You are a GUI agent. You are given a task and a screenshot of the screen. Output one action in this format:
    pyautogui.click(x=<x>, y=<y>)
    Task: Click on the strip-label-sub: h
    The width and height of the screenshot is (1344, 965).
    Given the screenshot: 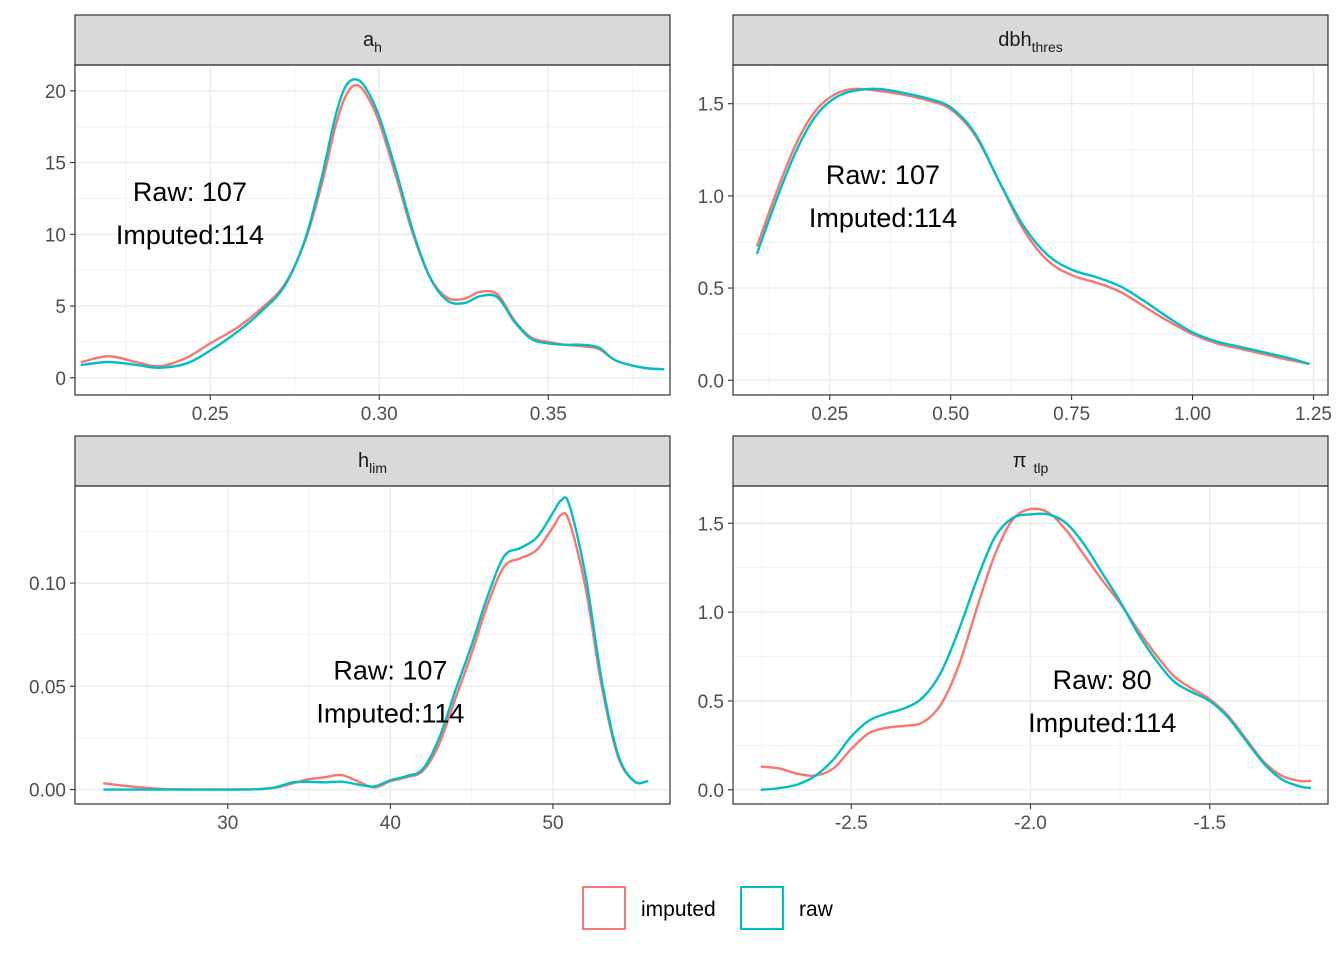 What is the action you would take?
    pyautogui.click(x=378, y=47)
    